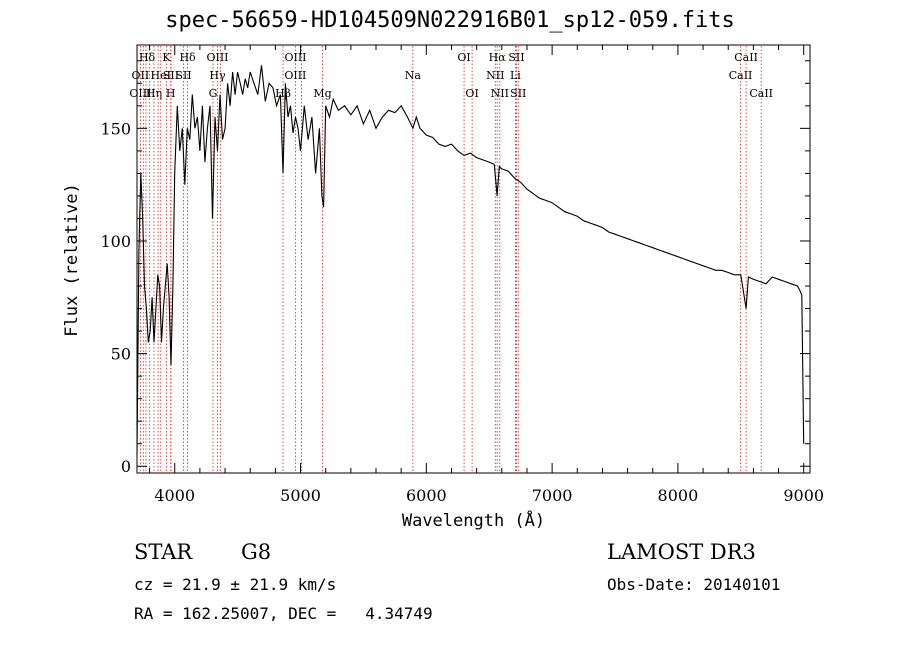 The width and height of the screenshot is (900, 649). What do you see at coordinates (121, 354) in the screenshot?
I see `y-tick-label: 50` at bounding box center [121, 354].